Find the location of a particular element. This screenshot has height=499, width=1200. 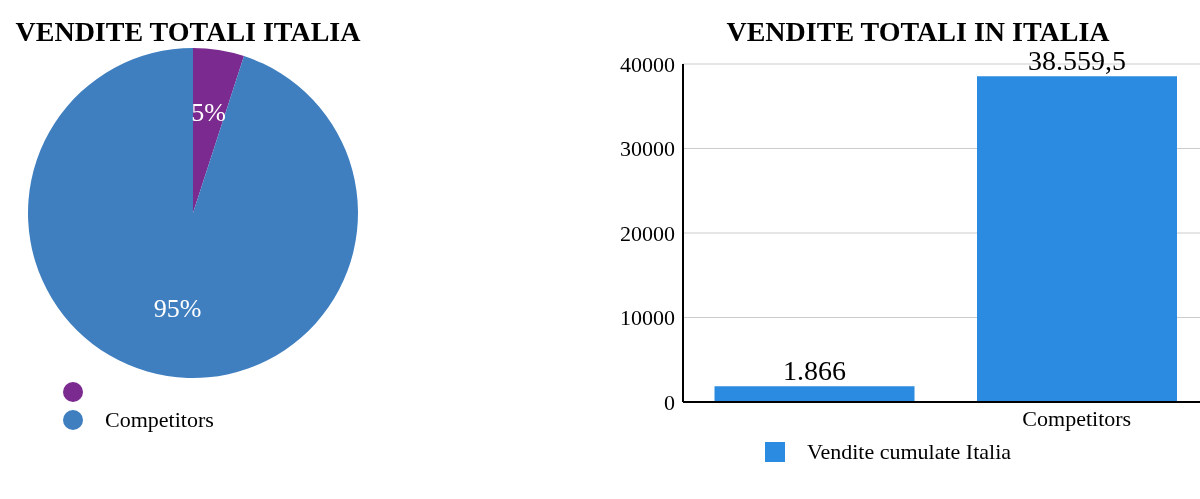

y-tick-label: 10000 is located at coordinates (647, 318).